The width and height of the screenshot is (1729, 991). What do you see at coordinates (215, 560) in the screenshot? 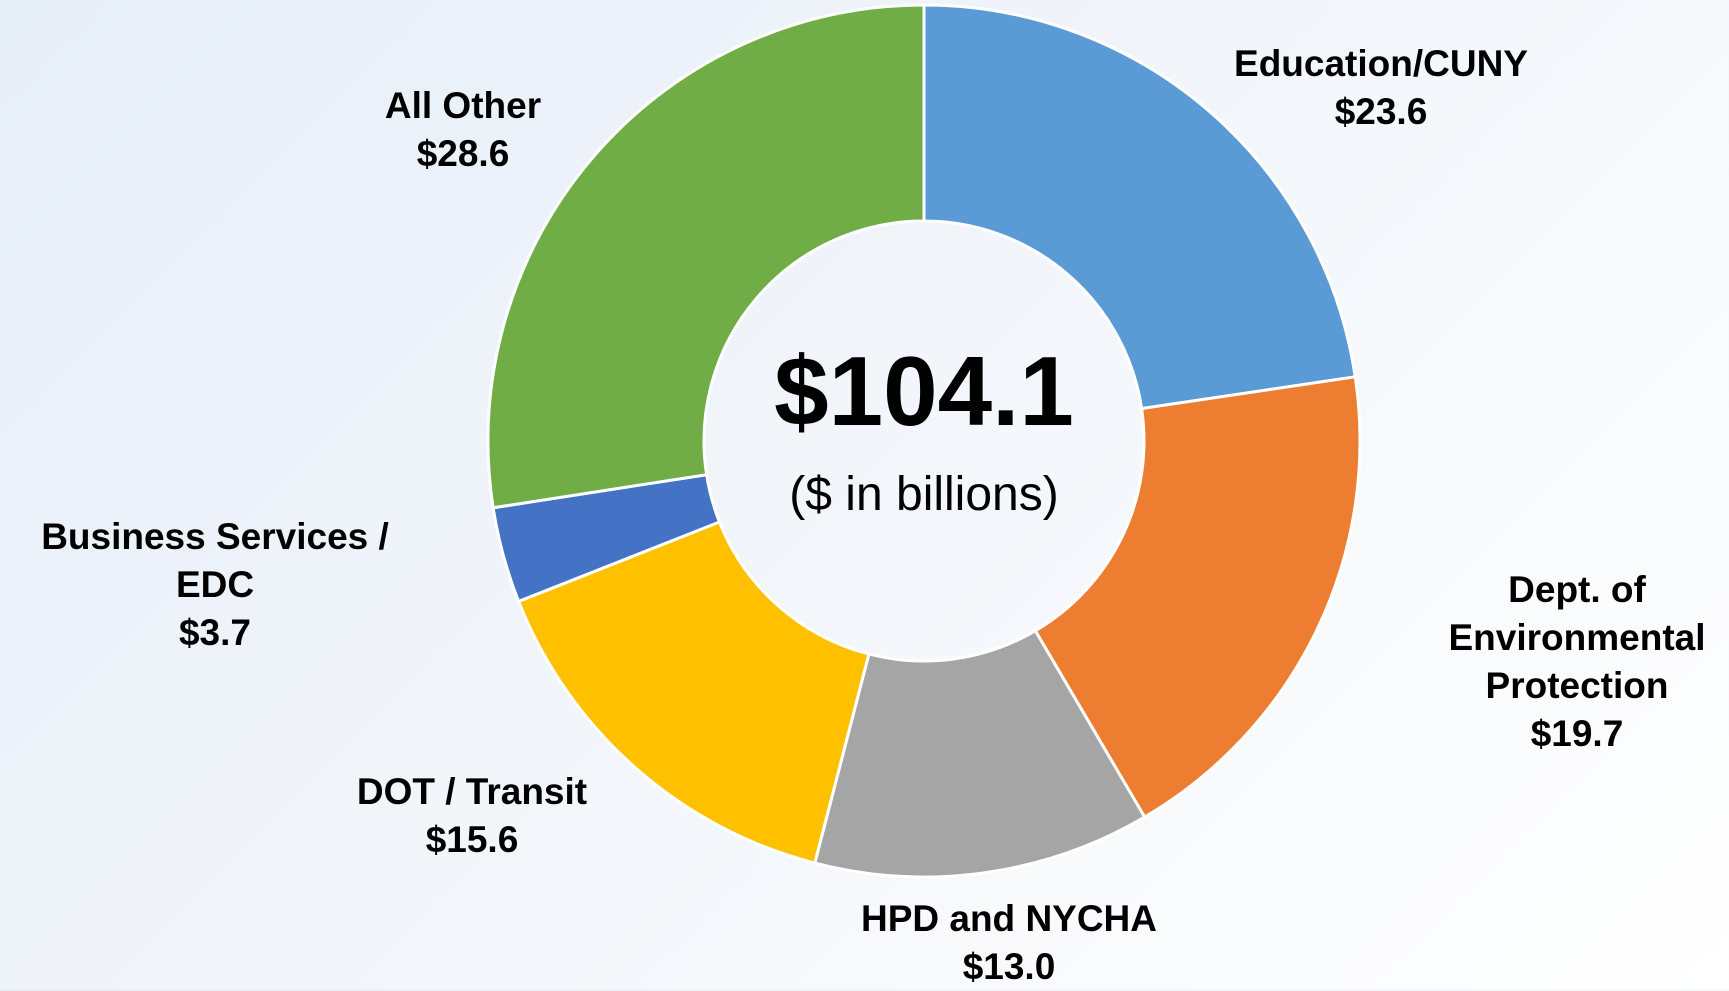
I see `category-label: Business Services / EDC` at bounding box center [215, 560].